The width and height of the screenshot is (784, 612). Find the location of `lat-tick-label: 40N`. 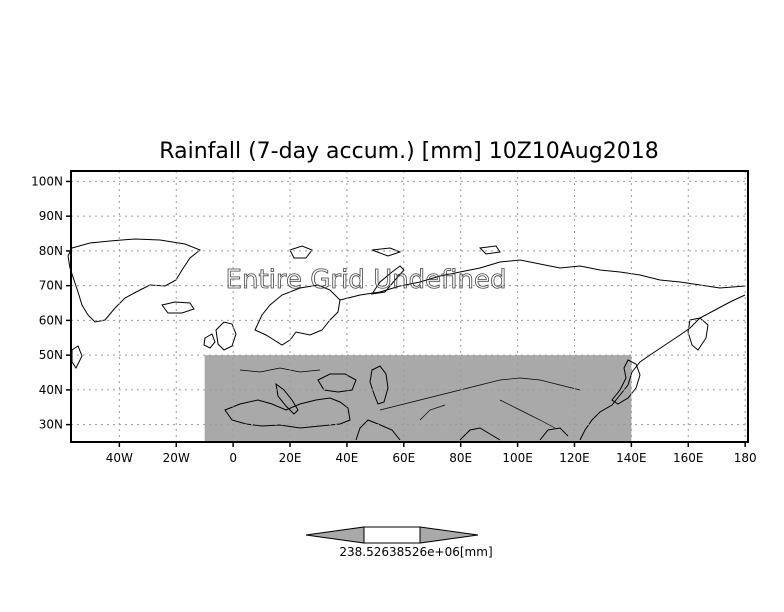

lat-tick-label: 40N is located at coordinates (51, 390).